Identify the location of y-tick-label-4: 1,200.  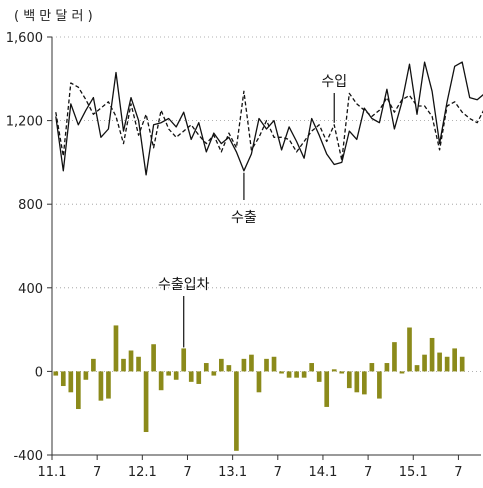
(24, 122).